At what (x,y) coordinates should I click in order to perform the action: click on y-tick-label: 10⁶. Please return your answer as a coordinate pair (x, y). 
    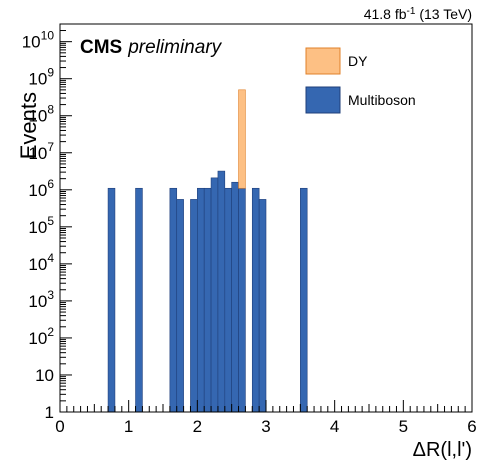
    Looking at the image, I should click on (41, 188).